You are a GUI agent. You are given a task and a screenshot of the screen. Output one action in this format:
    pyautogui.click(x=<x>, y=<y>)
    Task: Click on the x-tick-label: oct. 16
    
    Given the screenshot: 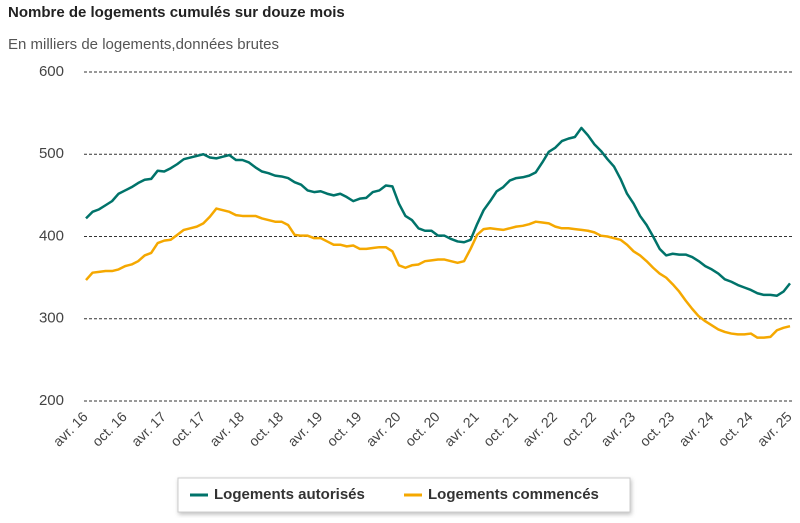 What is the action you would take?
    pyautogui.click(x=109, y=428)
    